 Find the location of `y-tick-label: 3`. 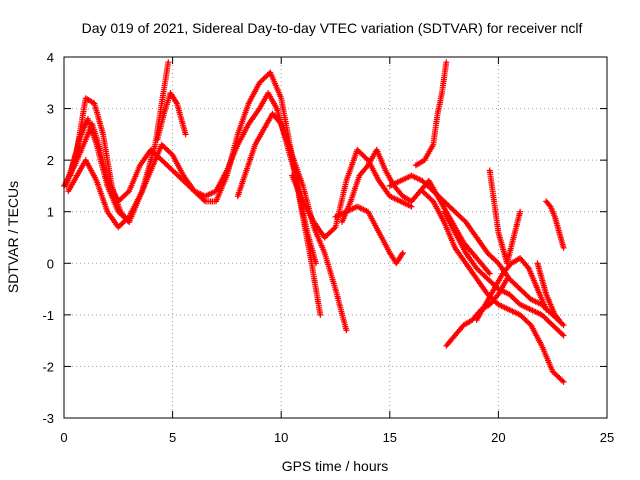

y-tick-label: 3 is located at coordinates (50, 109).